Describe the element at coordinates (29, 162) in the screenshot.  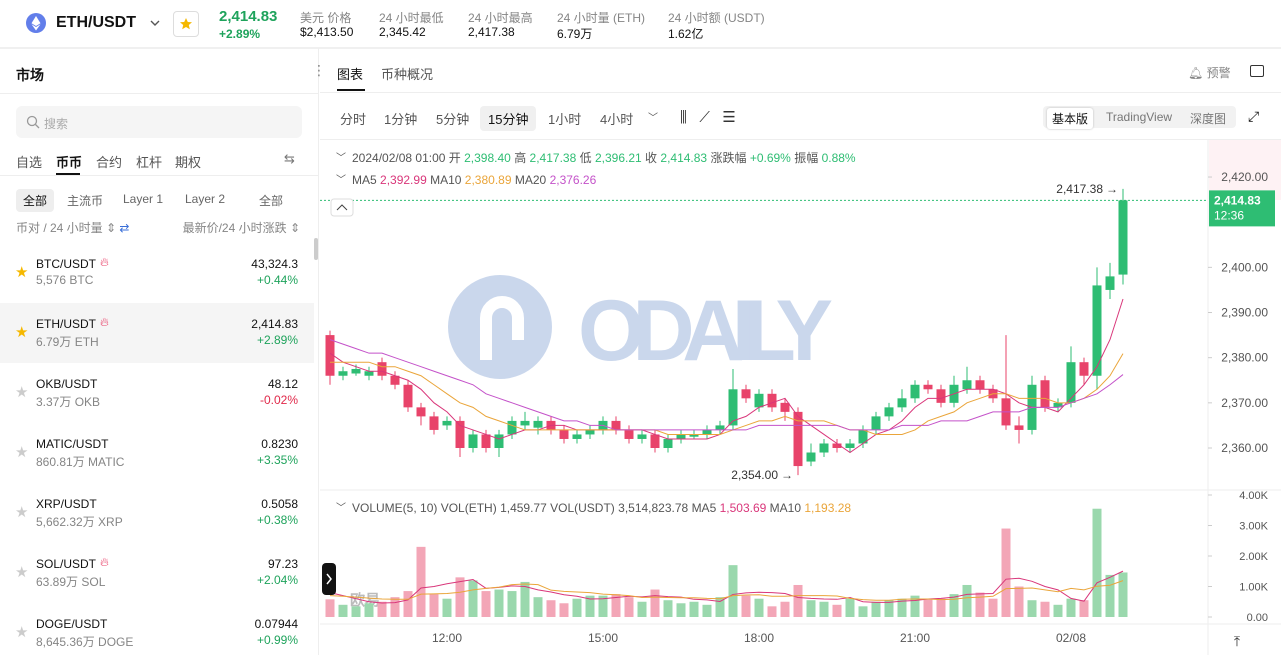
I see `market-tab: 自选` at that location.